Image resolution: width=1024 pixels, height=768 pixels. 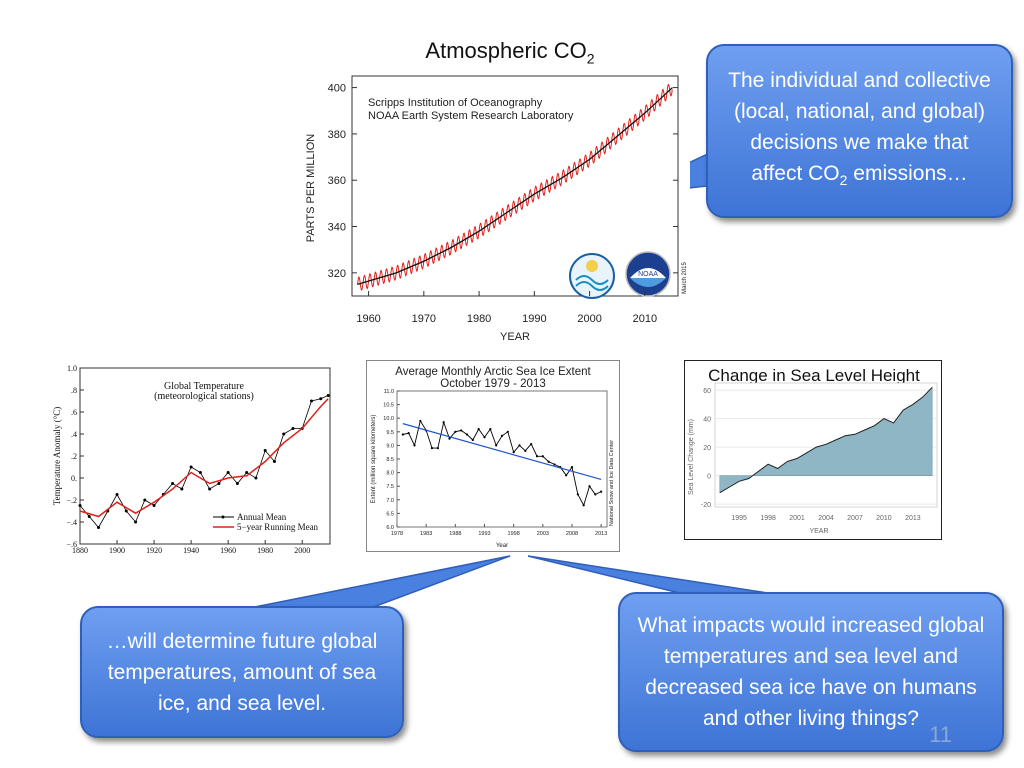 What do you see at coordinates (71, 522) in the screenshot?
I see `temp-ytick-label: −.4` at bounding box center [71, 522].